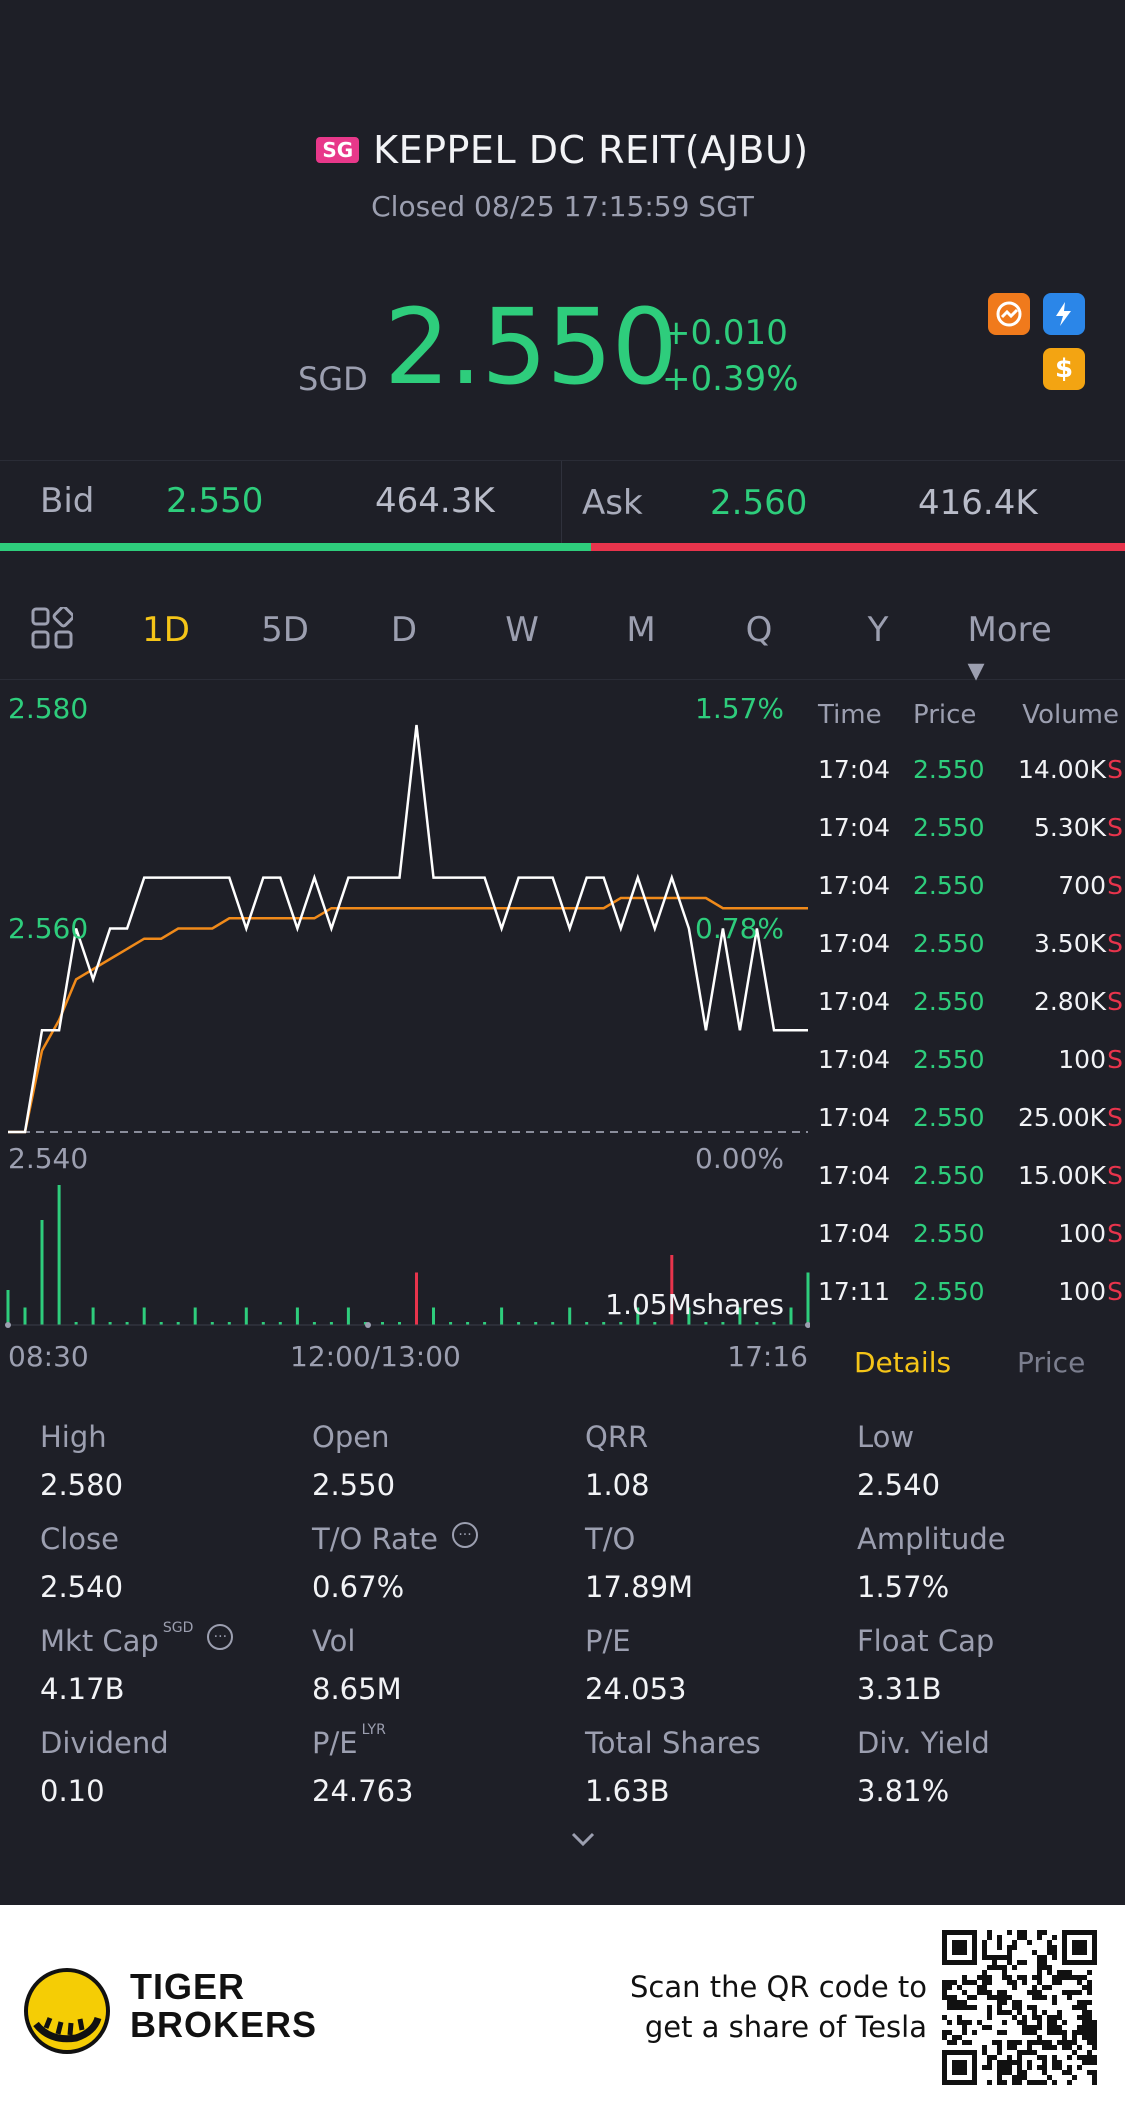 The height and width of the screenshot is (2115, 1125). I want to click on orange-badge-icon, so click(1009, 314).